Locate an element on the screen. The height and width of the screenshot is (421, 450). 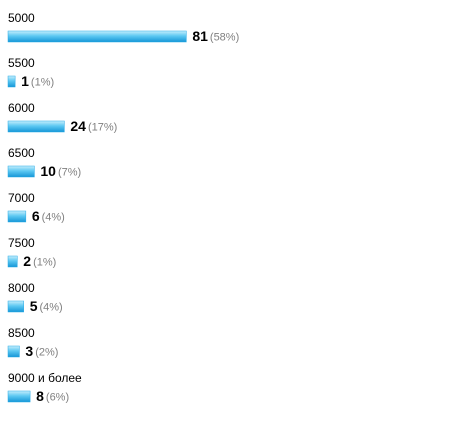
option-label: 7000 is located at coordinates (21, 198).